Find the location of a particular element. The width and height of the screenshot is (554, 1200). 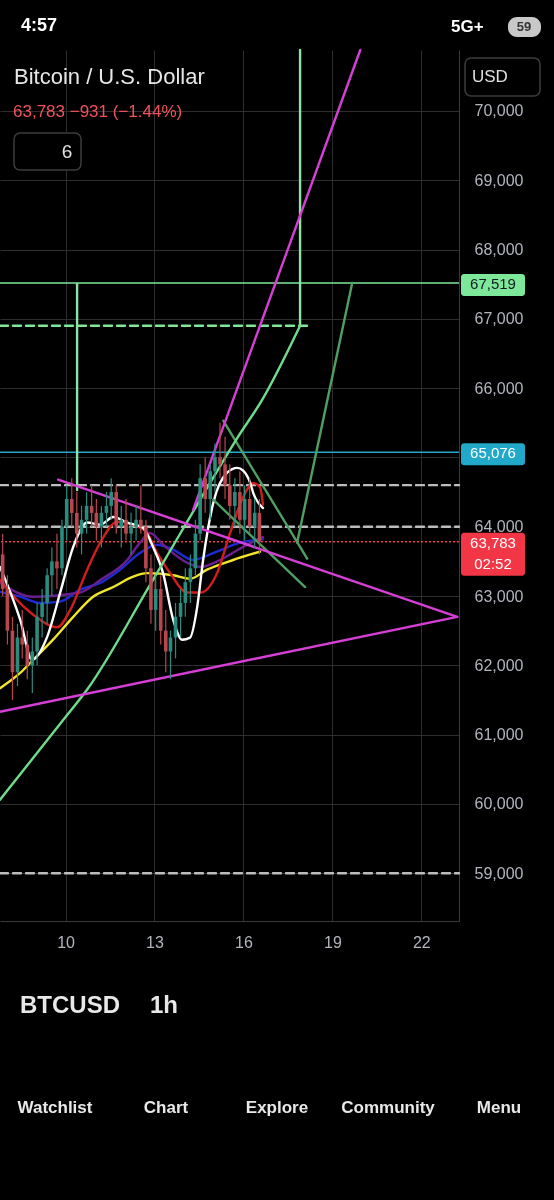

text: Watchlist is located at coordinates (55, 1107).